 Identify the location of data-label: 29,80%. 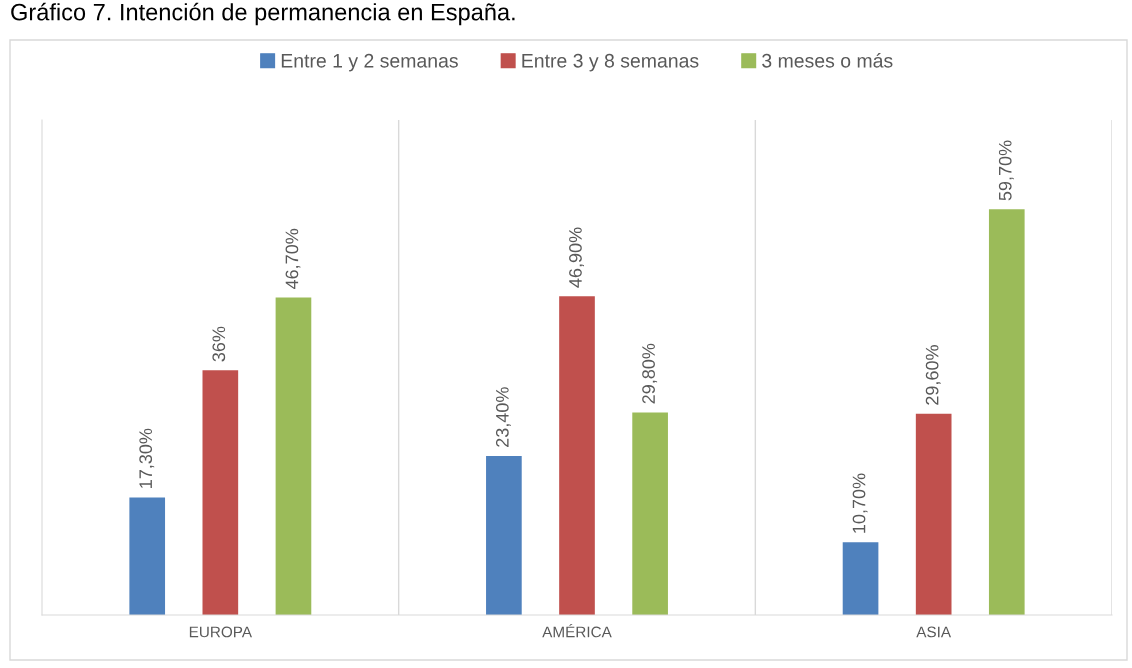
(650, 373).